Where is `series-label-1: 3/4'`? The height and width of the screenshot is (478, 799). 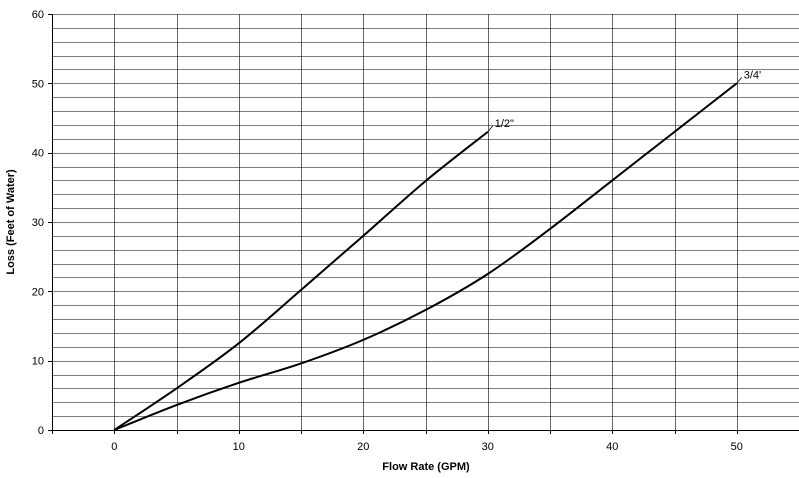 series-label-1: 3/4' is located at coordinates (752, 75).